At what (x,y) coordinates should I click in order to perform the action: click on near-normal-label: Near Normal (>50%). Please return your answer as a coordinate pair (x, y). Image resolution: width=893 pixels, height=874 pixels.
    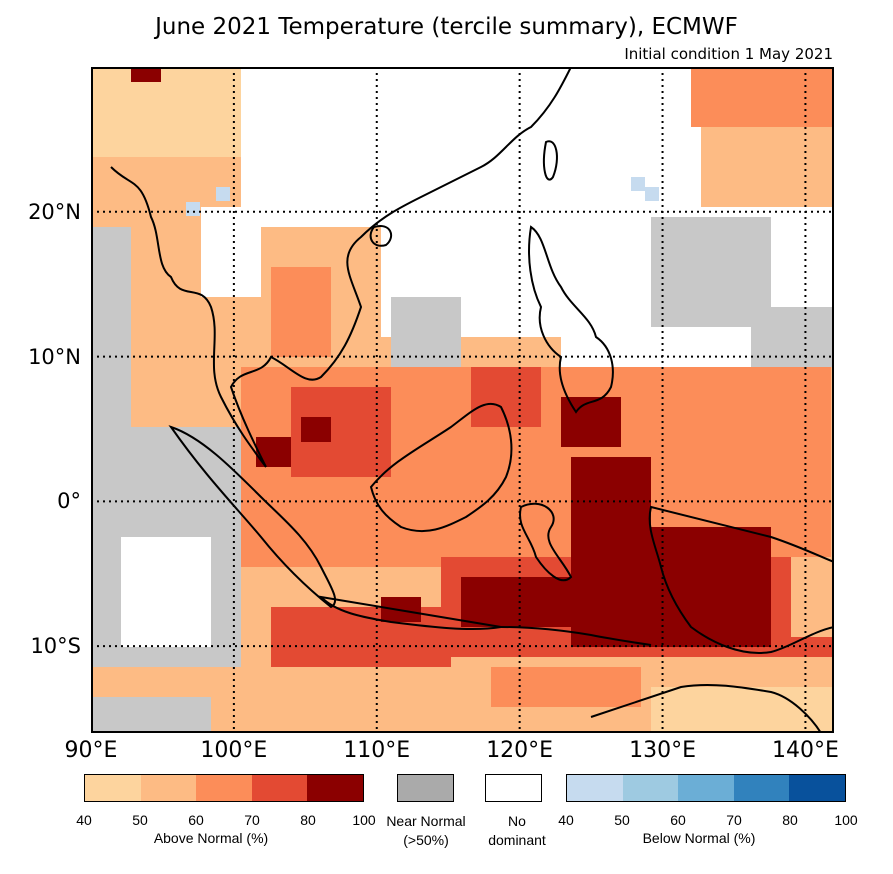
    Looking at the image, I should click on (425, 831).